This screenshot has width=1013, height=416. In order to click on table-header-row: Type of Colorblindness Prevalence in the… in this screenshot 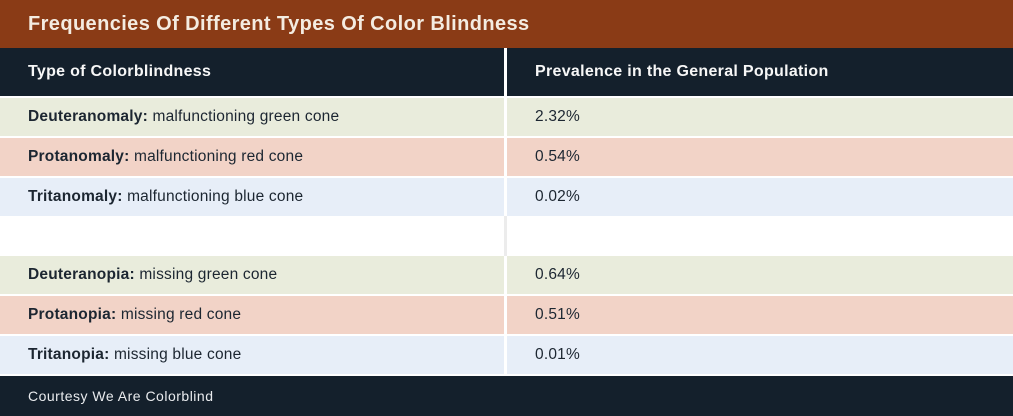, I will do `click(506, 72)`.